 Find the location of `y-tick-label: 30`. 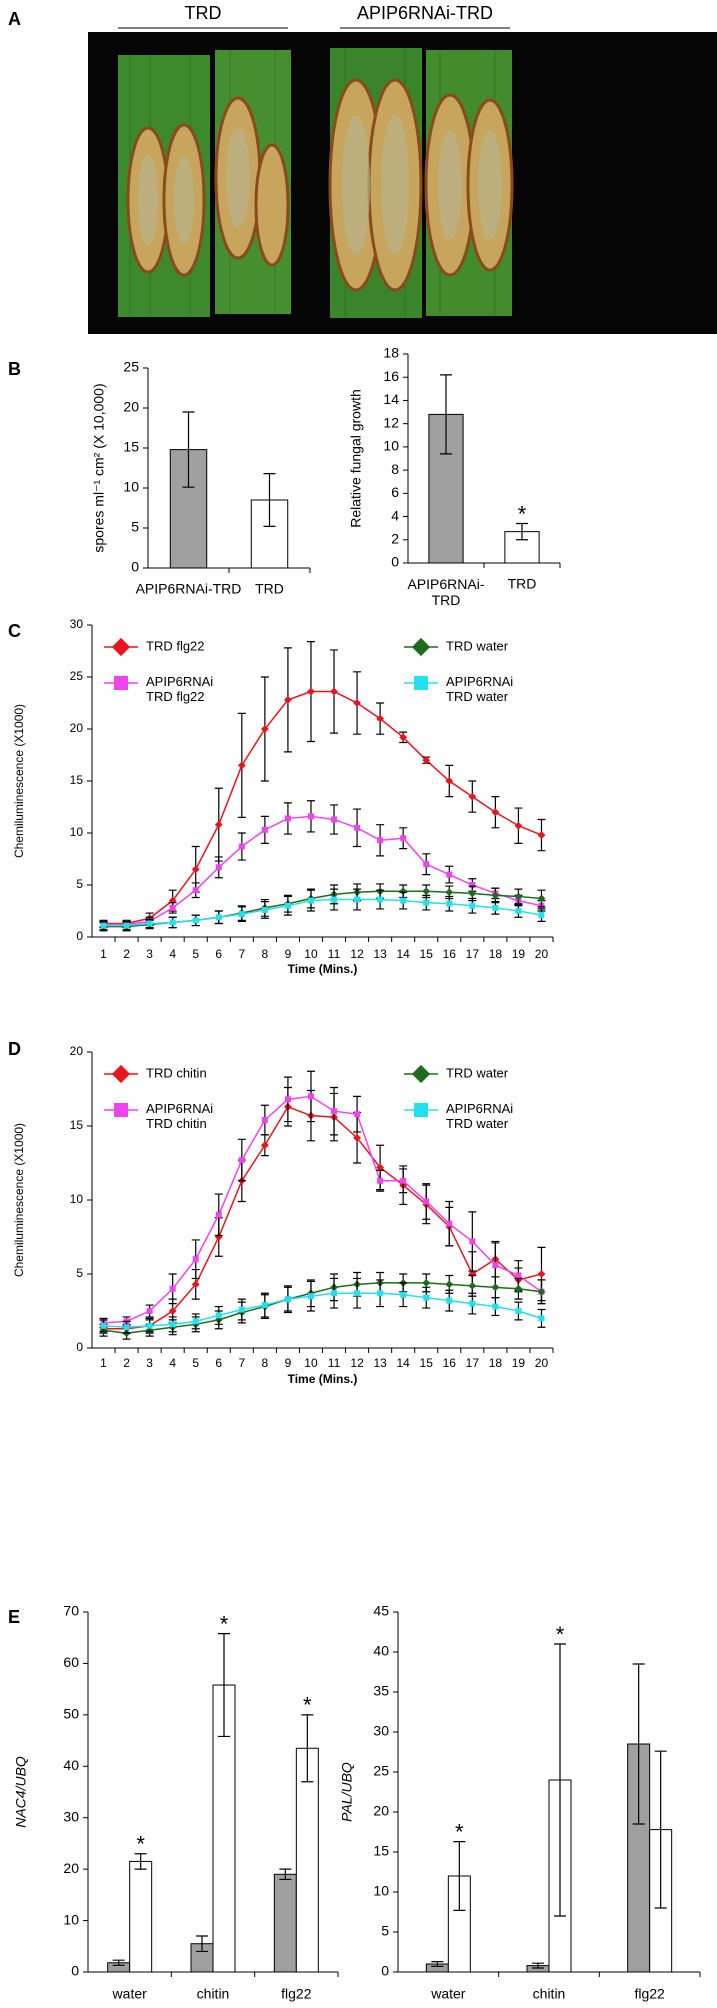

y-tick-label: 30 is located at coordinates (71, 1816).